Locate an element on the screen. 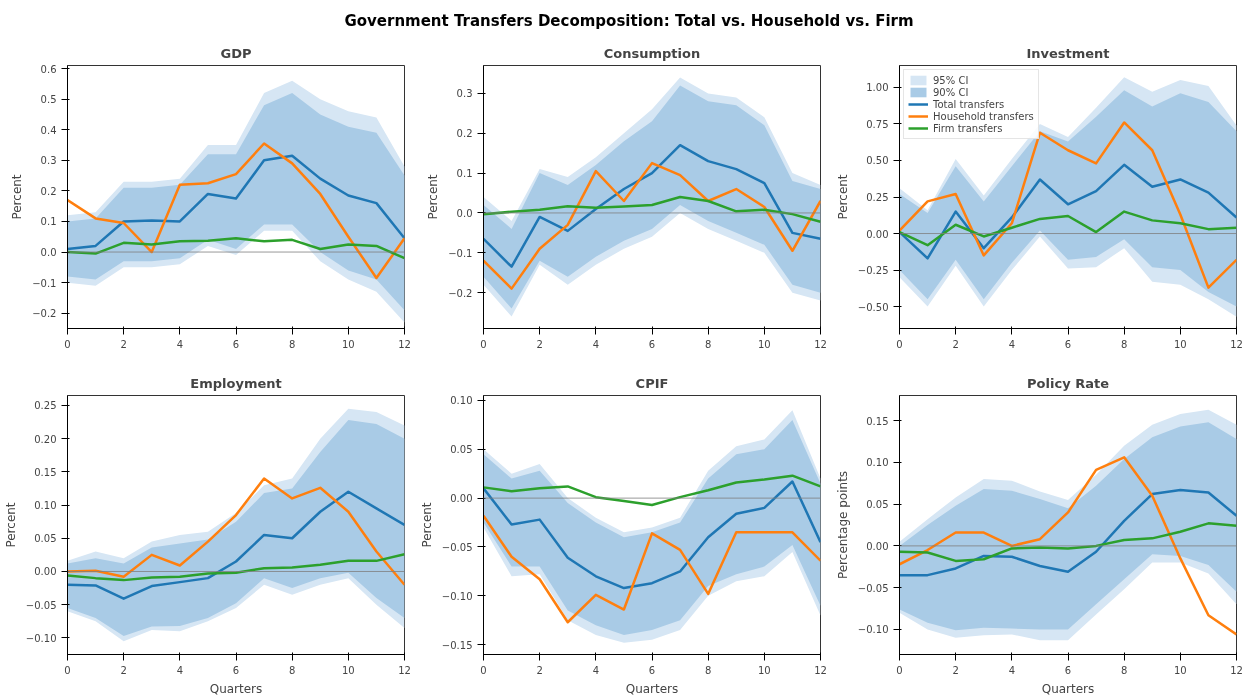 This screenshot has width=1250, height=696. y-tick-label: 0.75 is located at coordinates (877, 124).